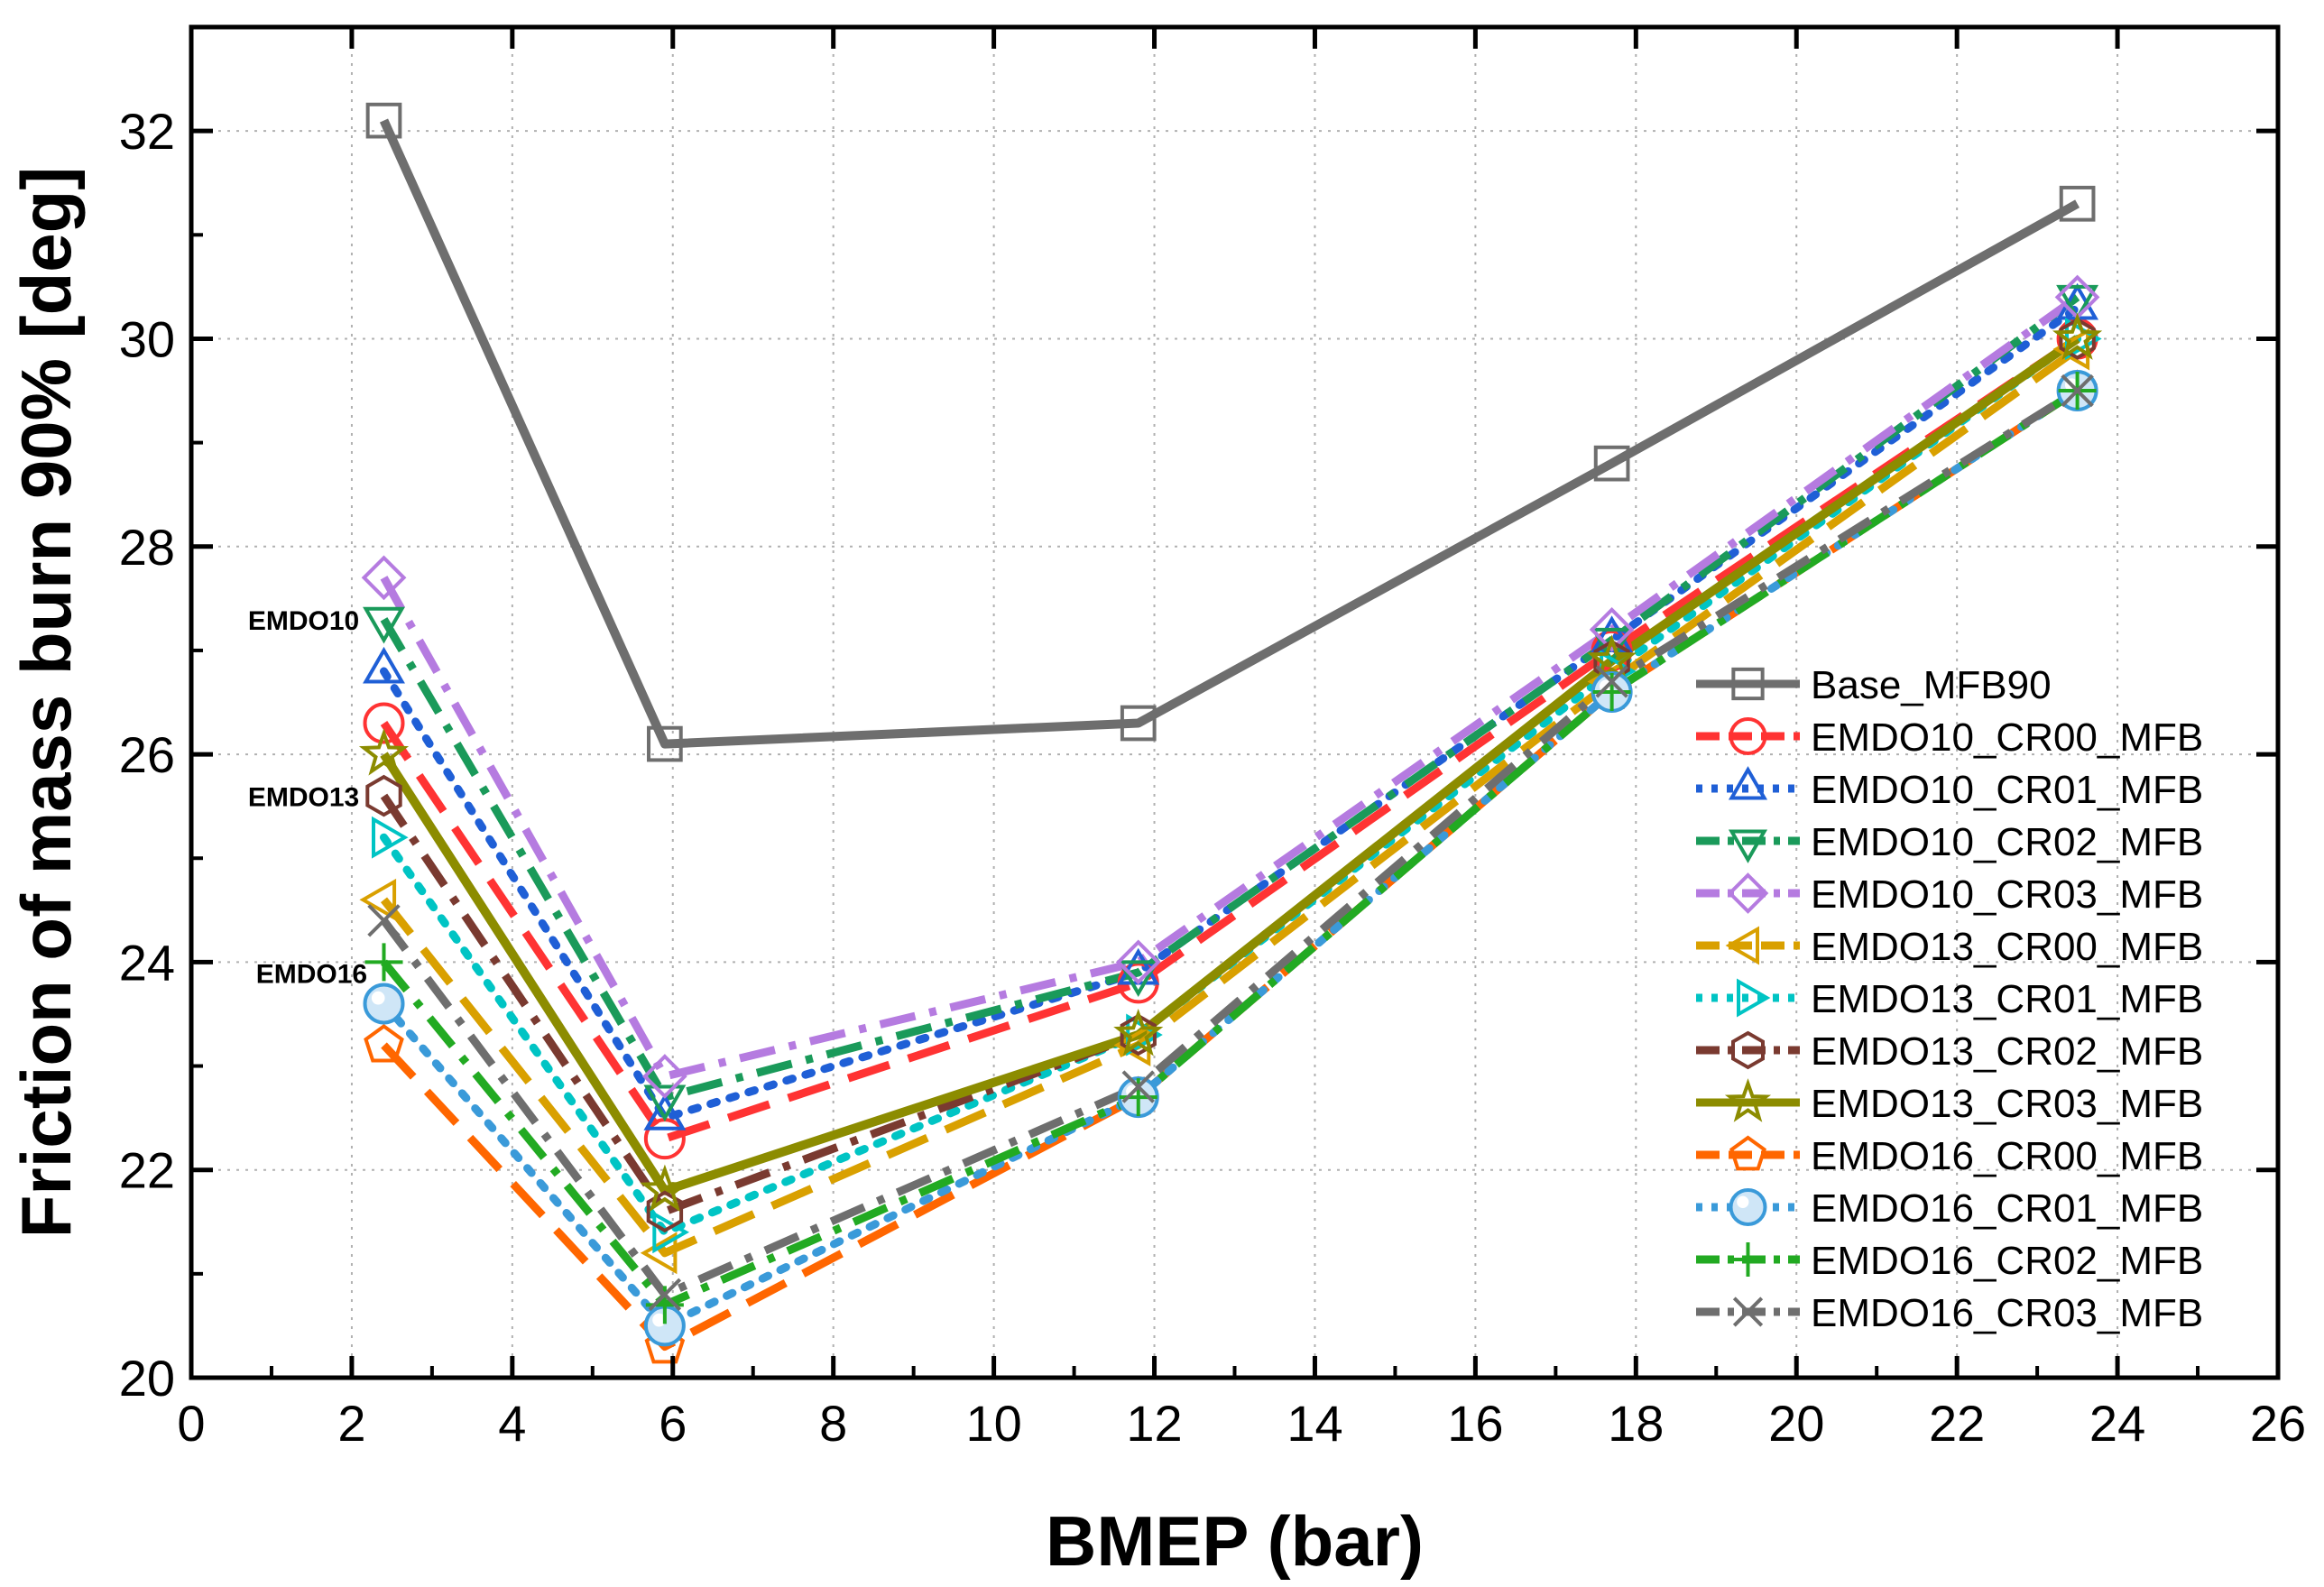 The image size is (2324, 1587). What do you see at coordinates (2007, 790) in the screenshot?
I see `legend-label: EMDO10_CR01_MFB` at bounding box center [2007, 790].